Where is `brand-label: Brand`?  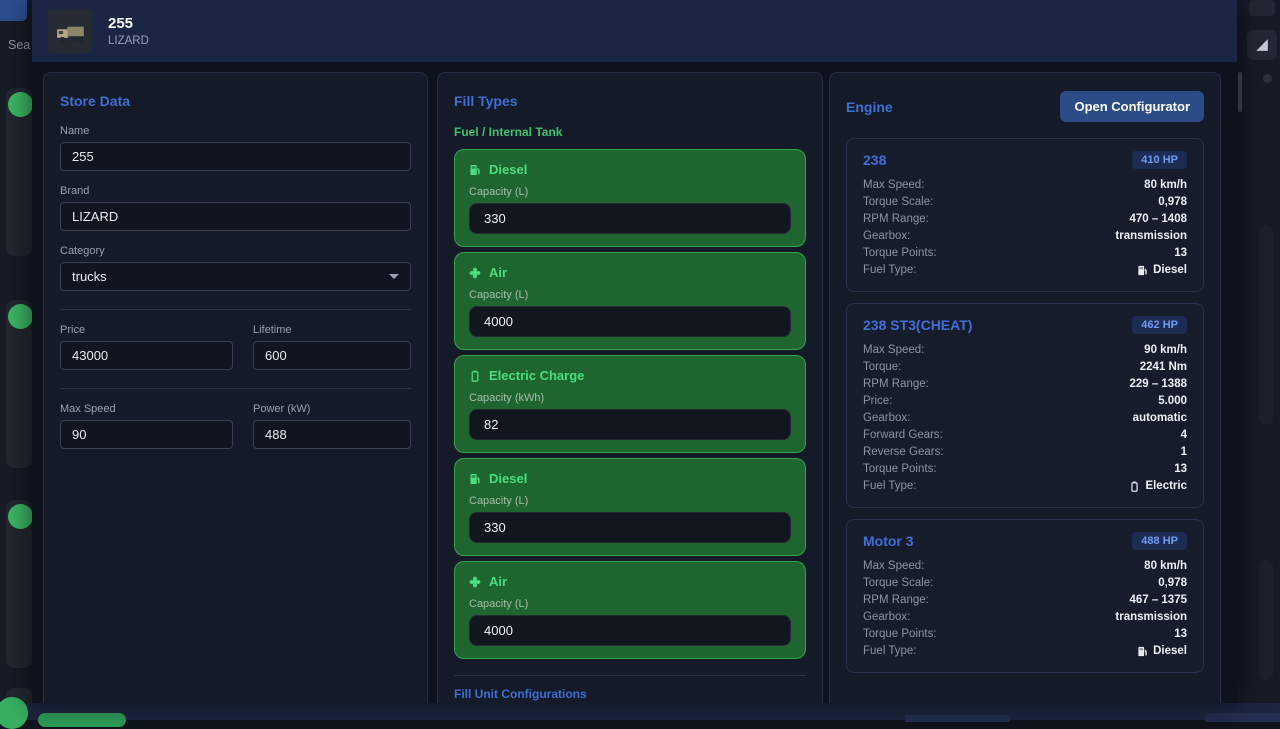 brand-label: Brand is located at coordinates (75, 191).